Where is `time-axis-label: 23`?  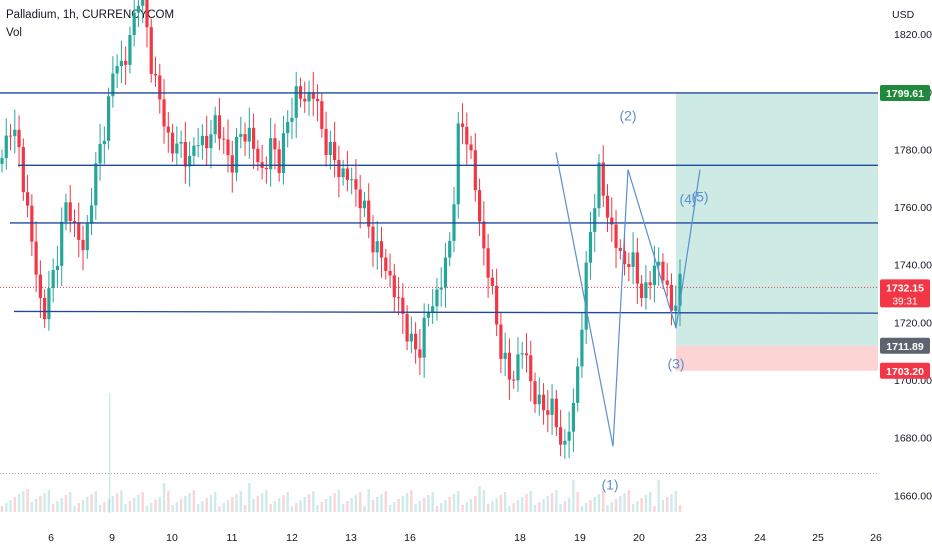 time-axis-label: 23 is located at coordinates (701, 538).